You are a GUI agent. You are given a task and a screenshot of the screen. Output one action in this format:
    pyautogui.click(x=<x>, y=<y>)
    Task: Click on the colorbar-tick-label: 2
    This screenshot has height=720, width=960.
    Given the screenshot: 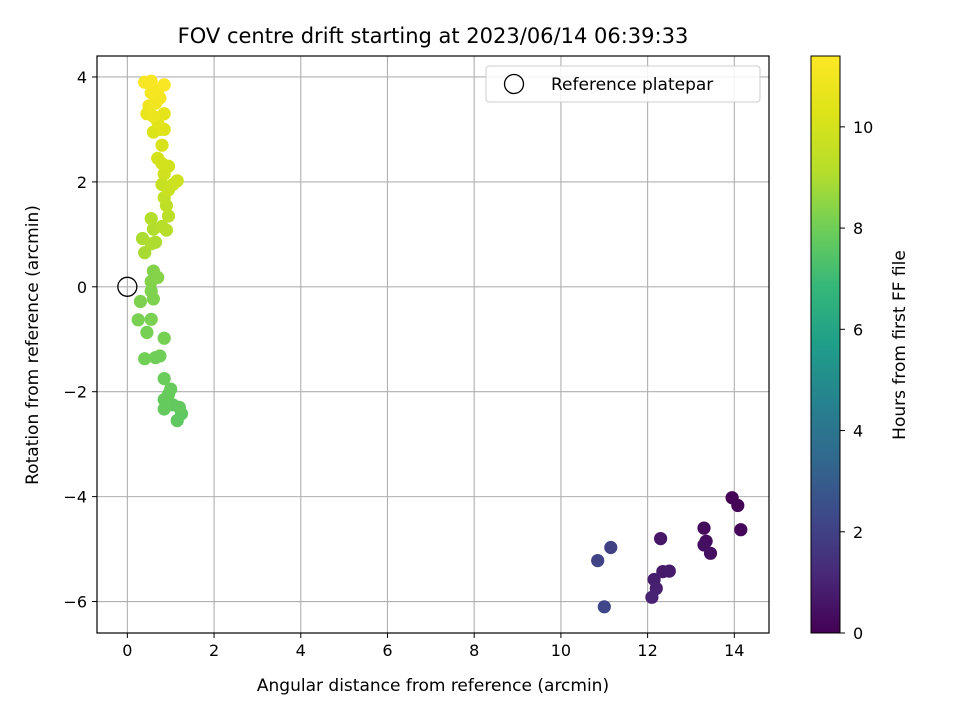 What is the action you would take?
    pyautogui.click(x=858, y=532)
    